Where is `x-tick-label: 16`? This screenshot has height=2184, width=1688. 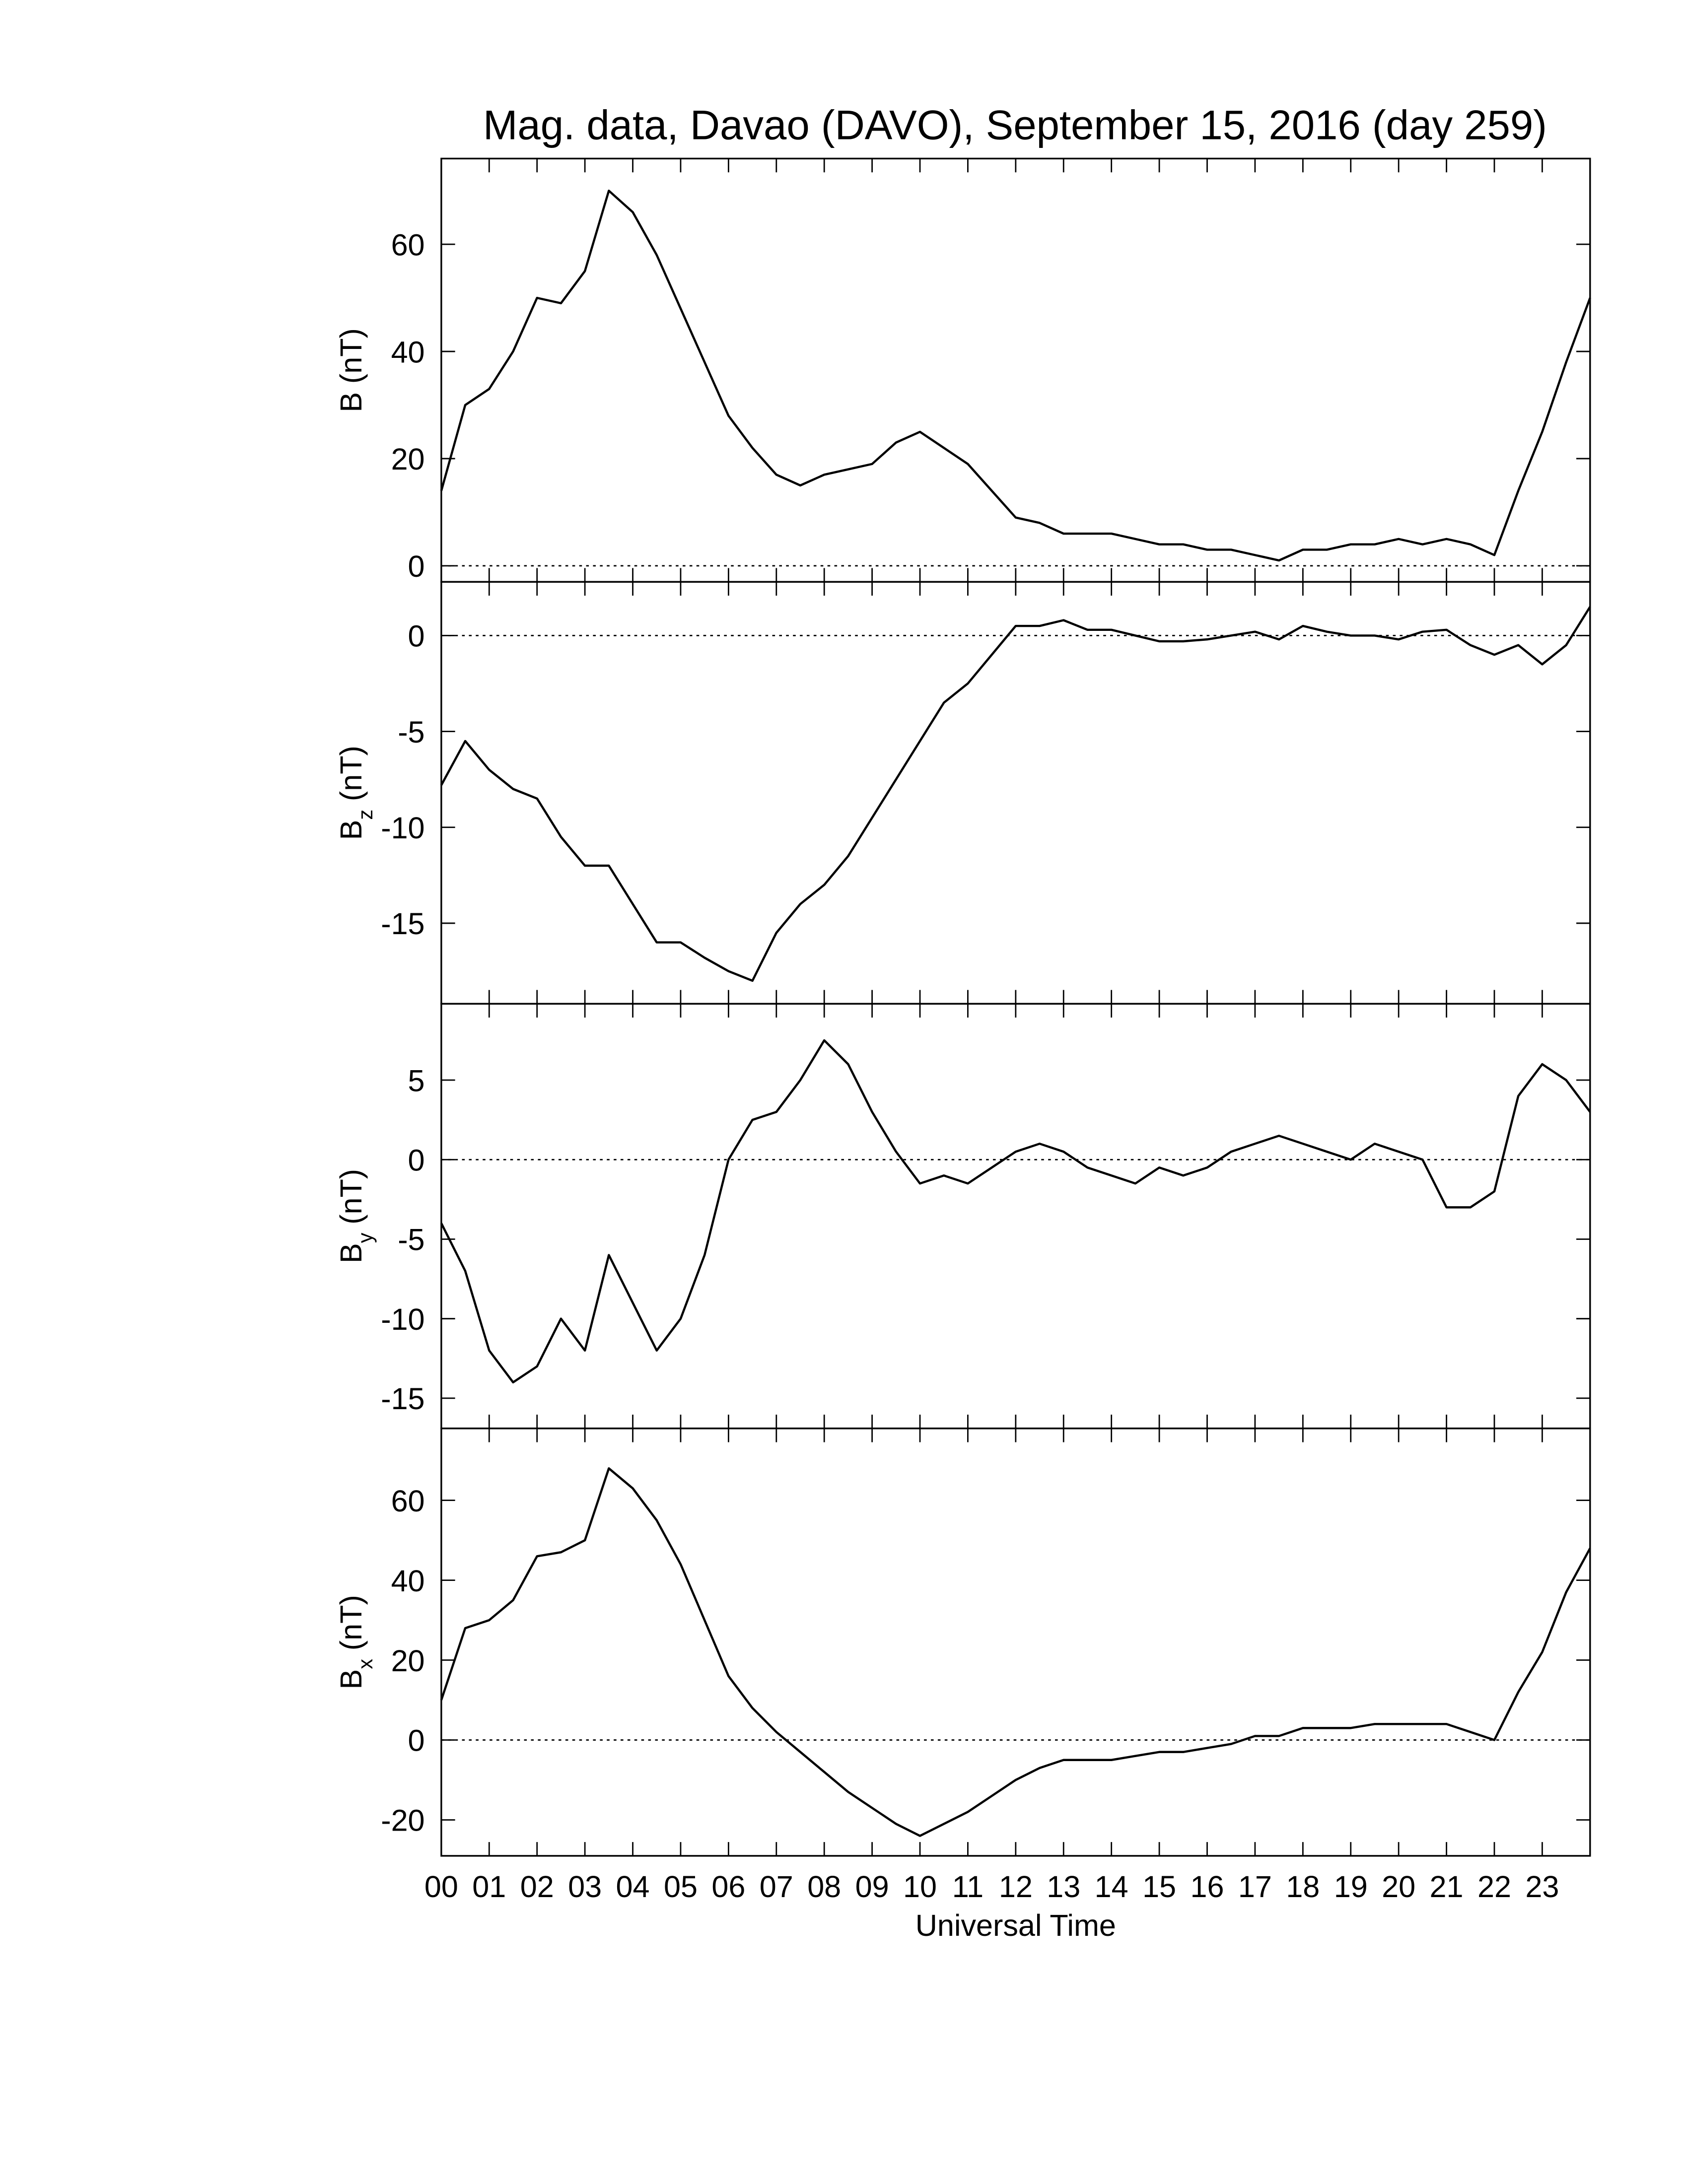
x-tick-label: 16 is located at coordinates (1207, 1887).